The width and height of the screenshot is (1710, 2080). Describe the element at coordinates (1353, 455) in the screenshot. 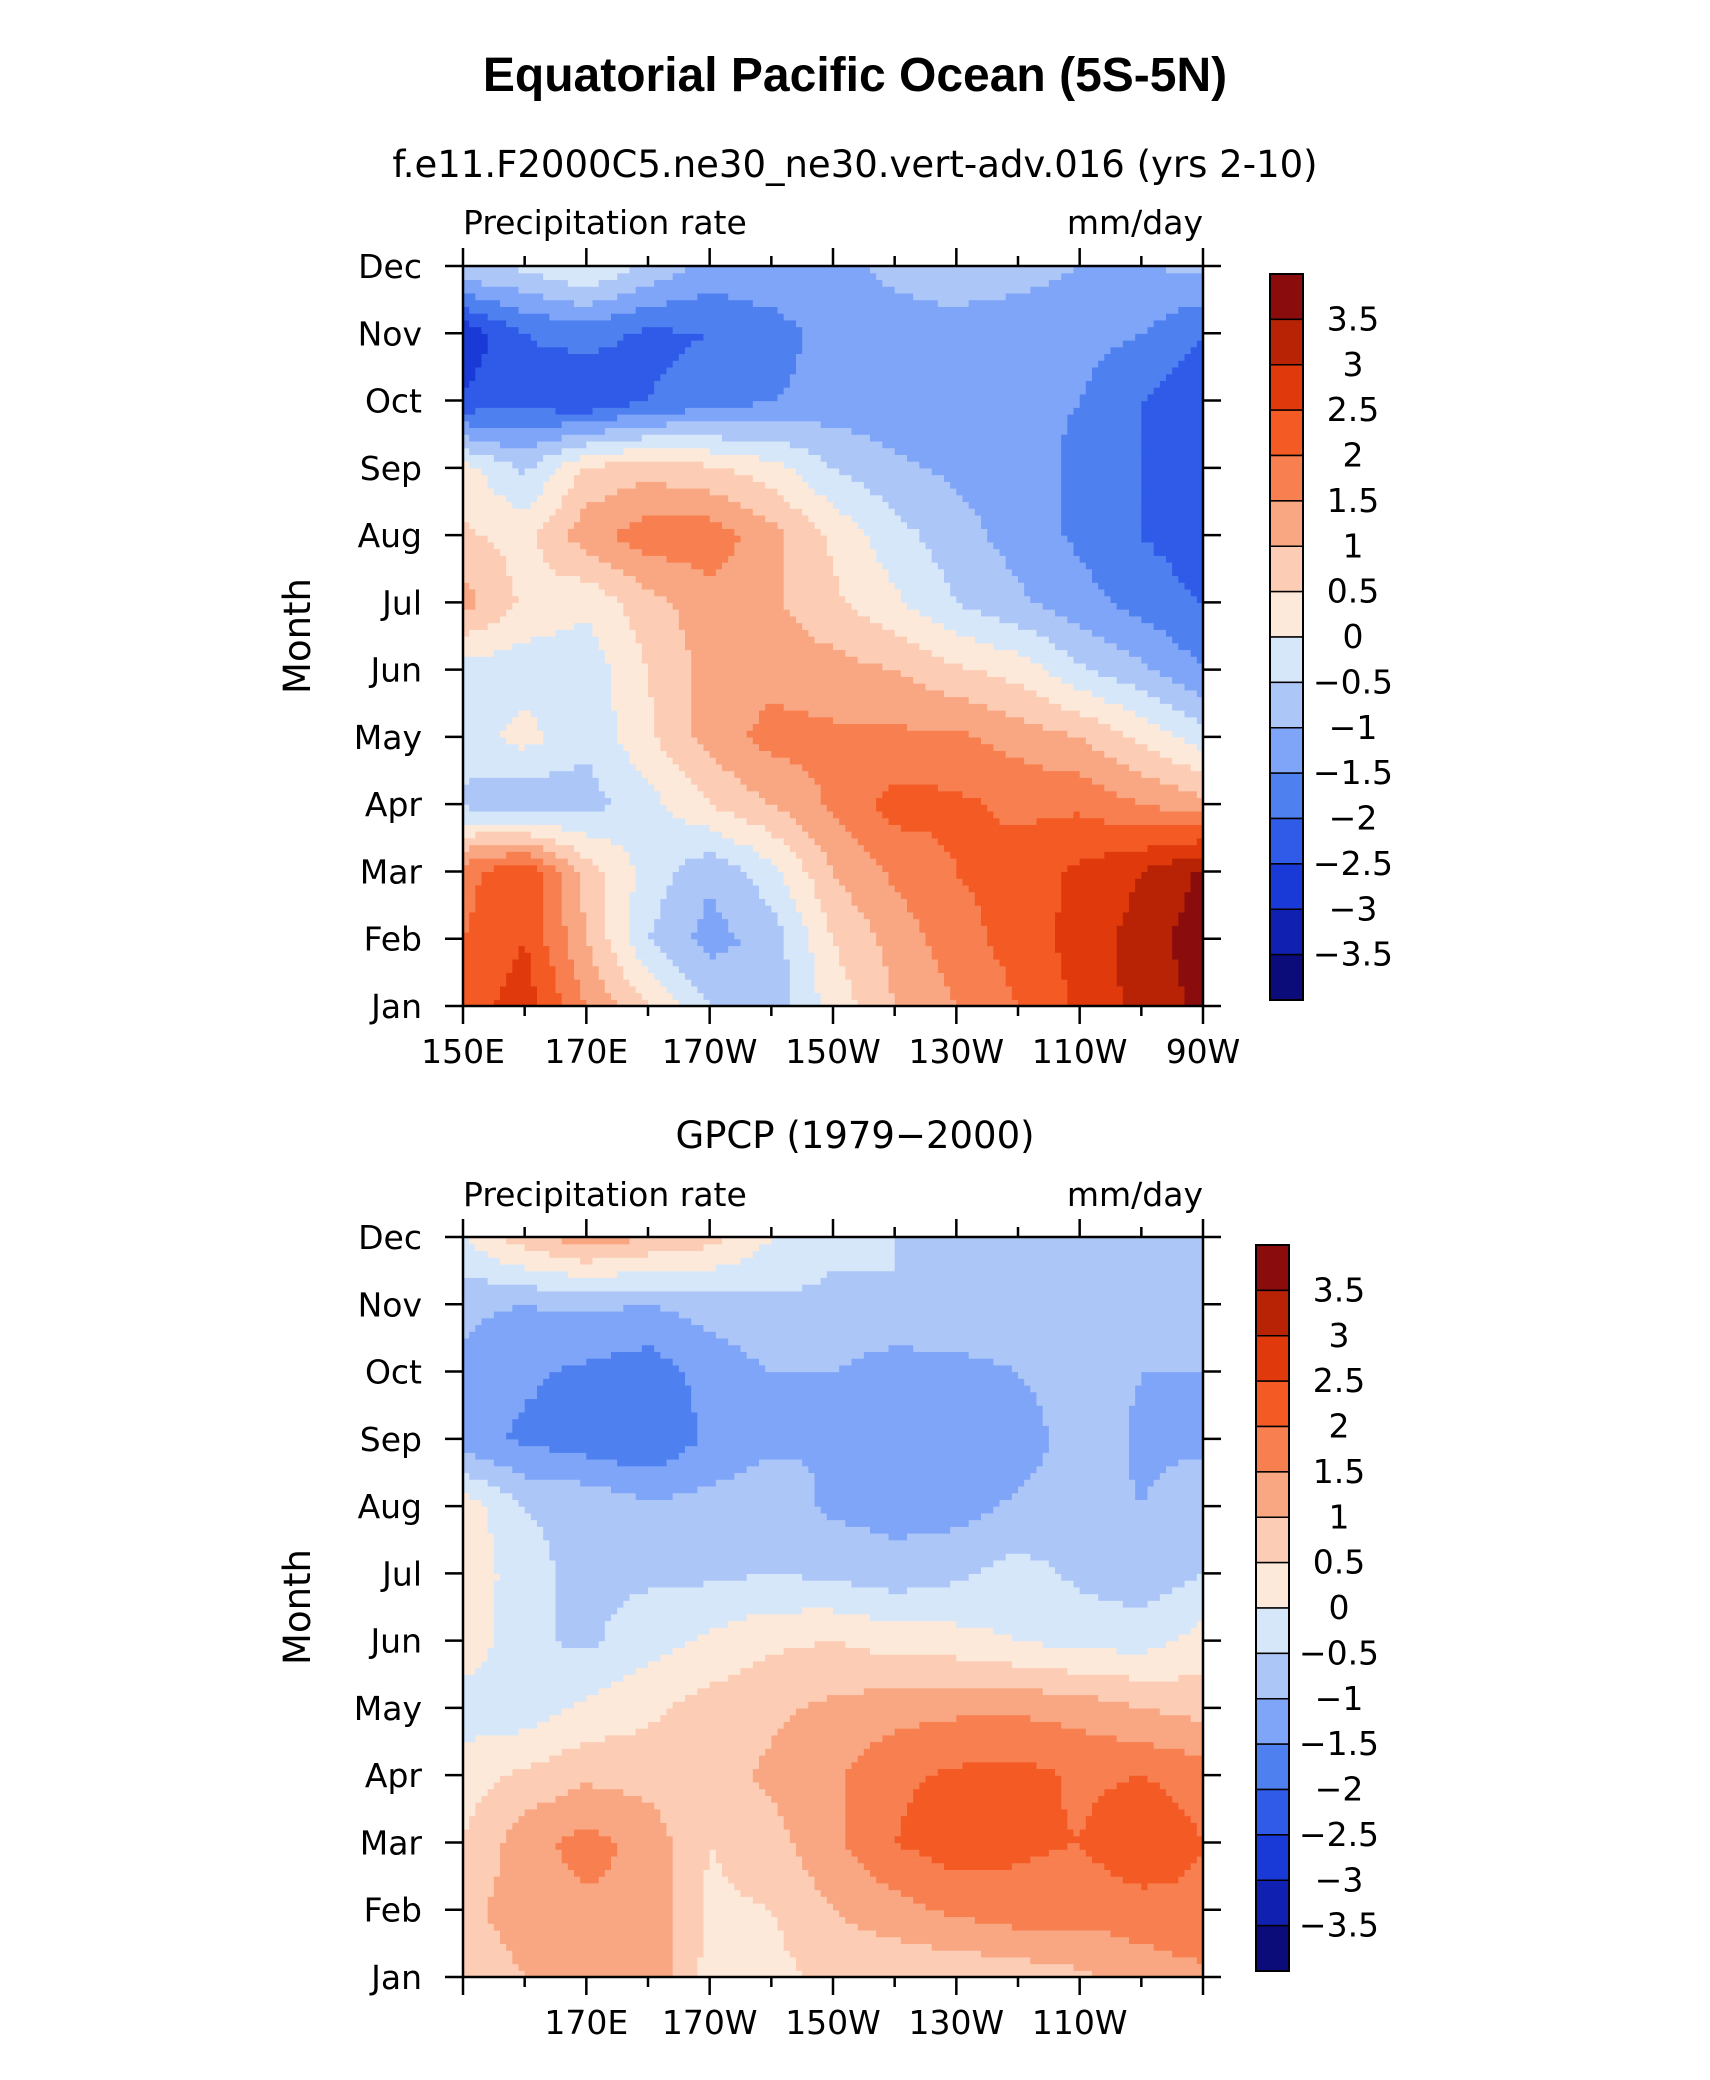

I see `colorbar-label: 2` at that location.